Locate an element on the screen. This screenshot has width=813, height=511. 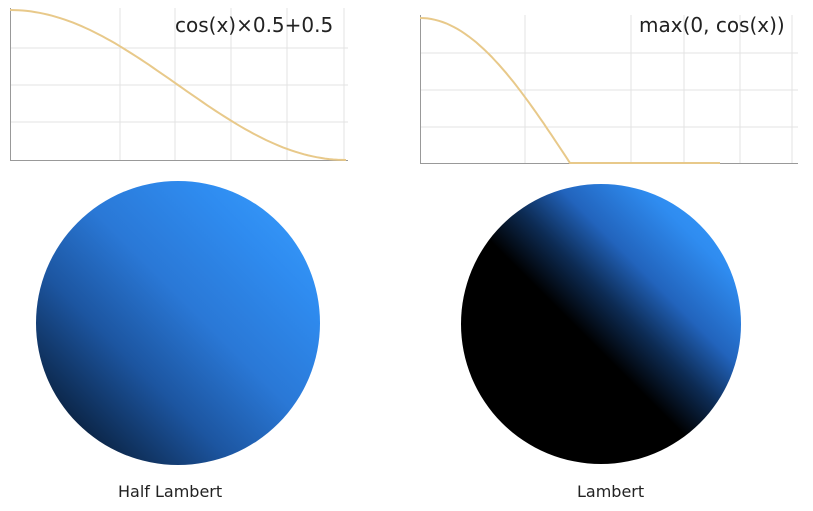
lambert-plot is located at coordinates (608, 89).